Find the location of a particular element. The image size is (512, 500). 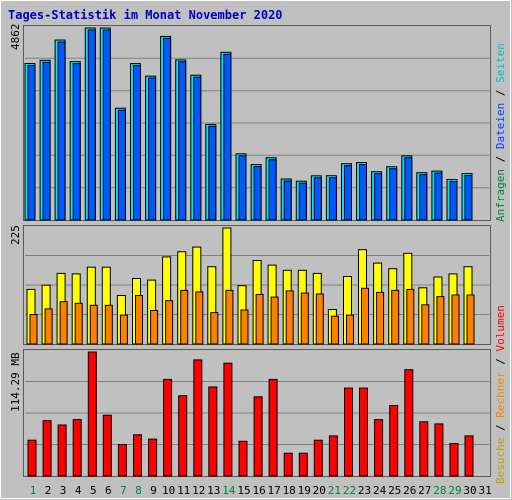

x-label-day-31: 31 is located at coordinates (484, 490).